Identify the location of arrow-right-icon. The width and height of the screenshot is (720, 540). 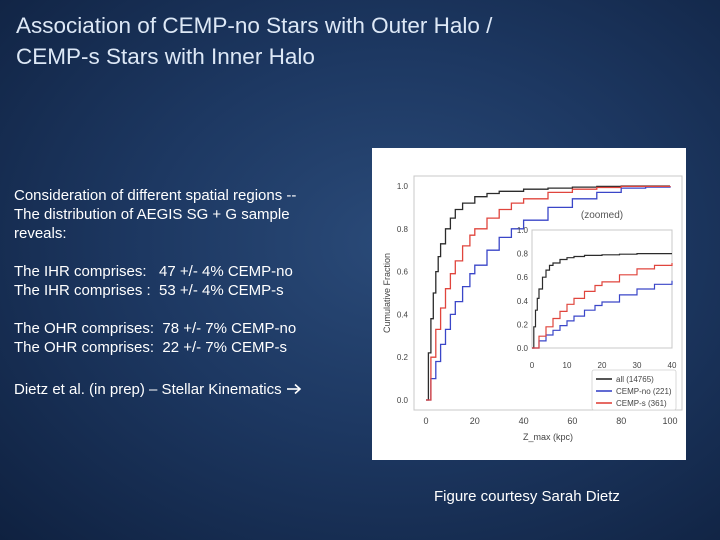
(293, 389).